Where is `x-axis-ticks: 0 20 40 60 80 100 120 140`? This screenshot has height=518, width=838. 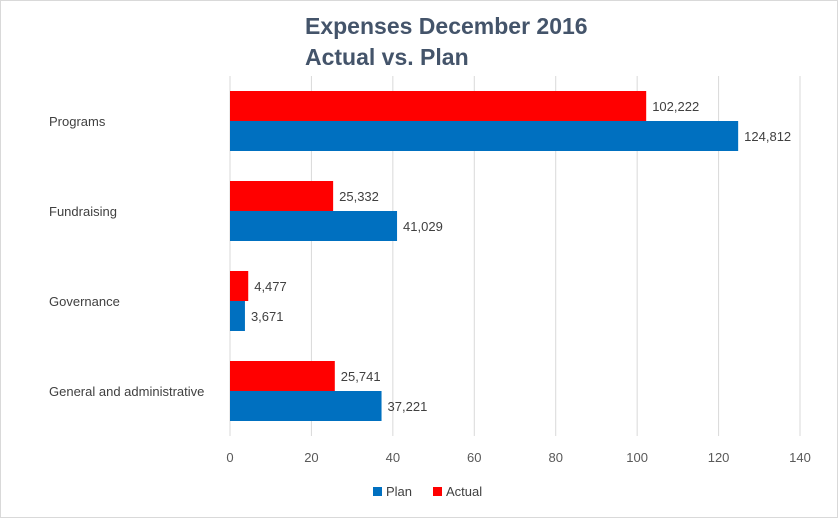
x-axis-ticks: 0 20 40 60 80 100 120 140 is located at coordinates (518, 457).